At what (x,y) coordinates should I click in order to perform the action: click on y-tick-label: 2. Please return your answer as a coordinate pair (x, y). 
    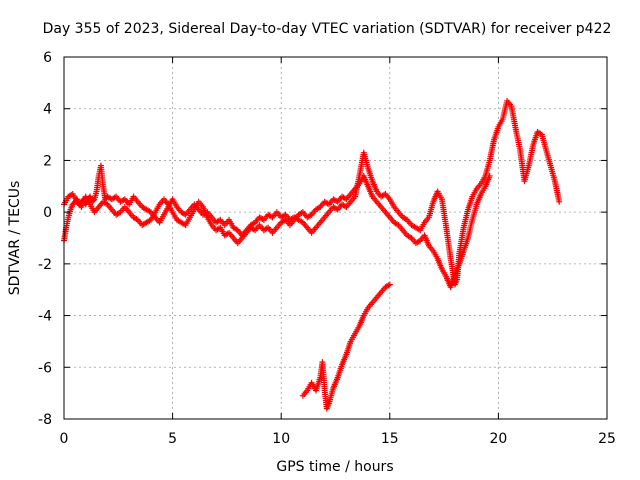
    Looking at the image, I should click on (47, 161).